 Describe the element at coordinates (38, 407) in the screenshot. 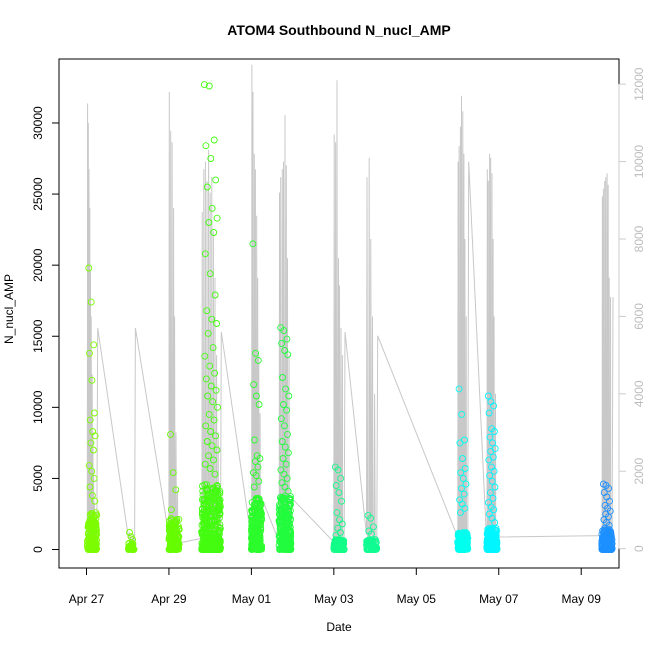

I see `y-tick-label: 10000` at that location.